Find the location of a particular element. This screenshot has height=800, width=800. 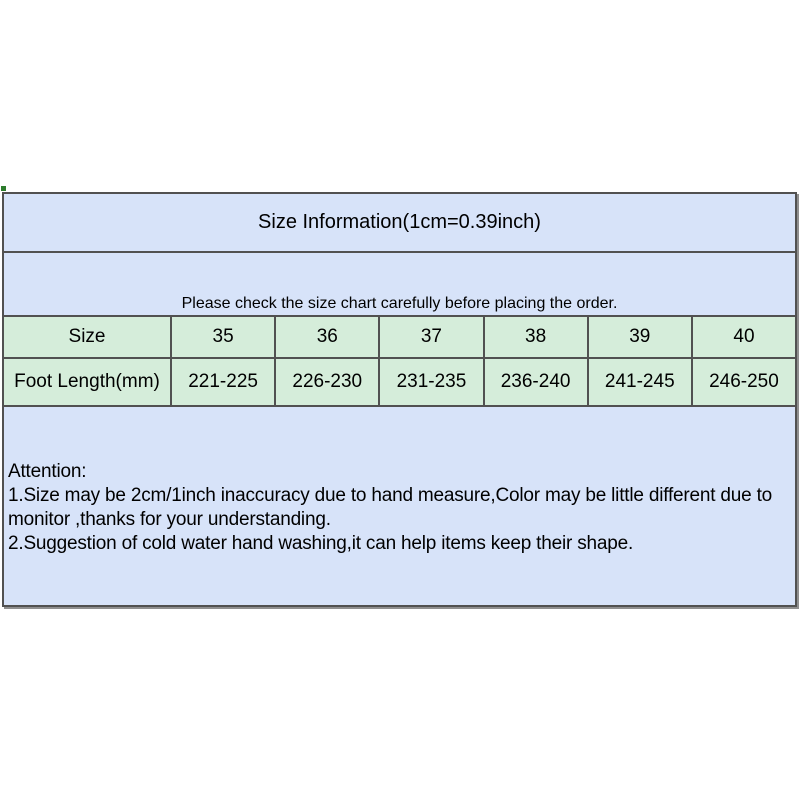

table-title-row: Size Information(1cm=0.39inch) is located at coordinates (399, 223).